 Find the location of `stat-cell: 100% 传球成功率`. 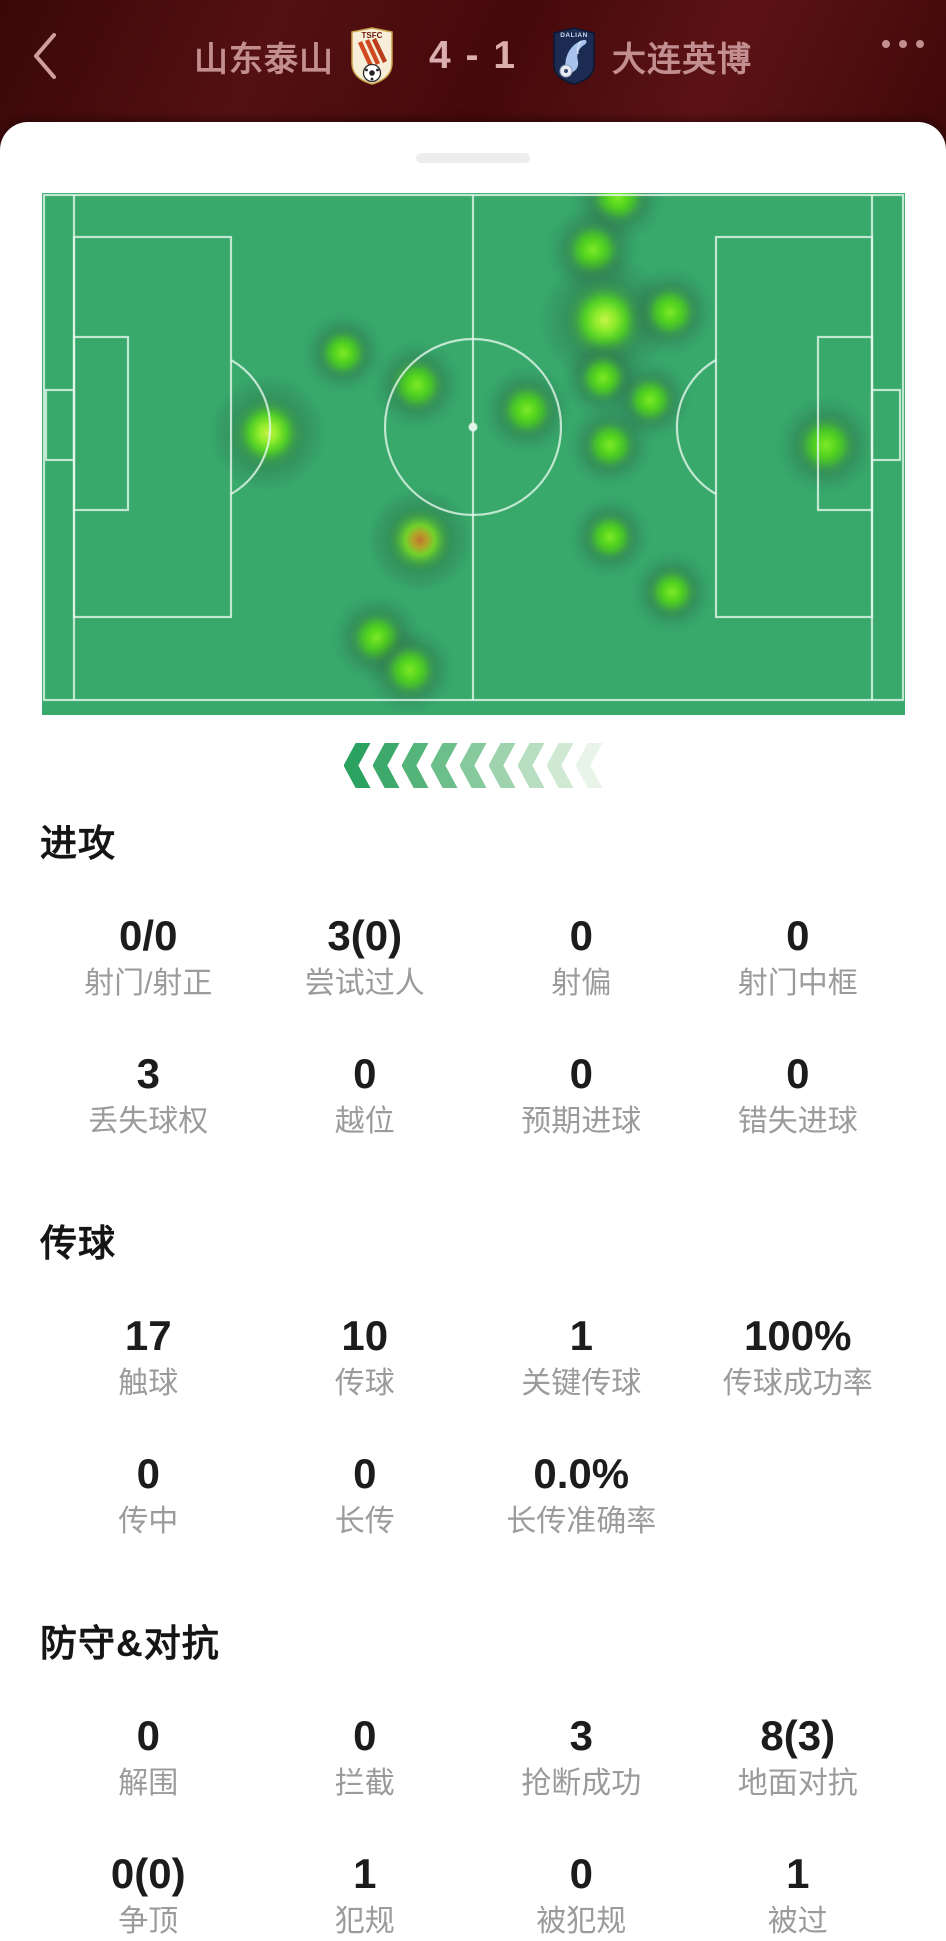

stat-cell: 100% 传球成功率 is located at coordinates (798, 1357).